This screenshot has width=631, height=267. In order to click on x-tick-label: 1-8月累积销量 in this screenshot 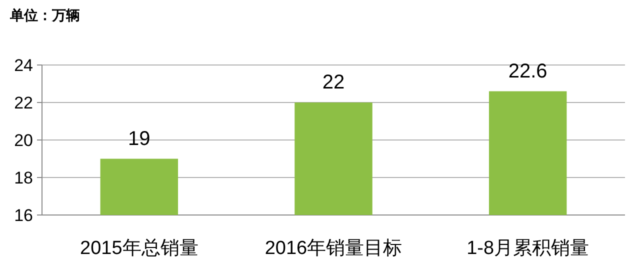, I will do `click(528, 248)`.